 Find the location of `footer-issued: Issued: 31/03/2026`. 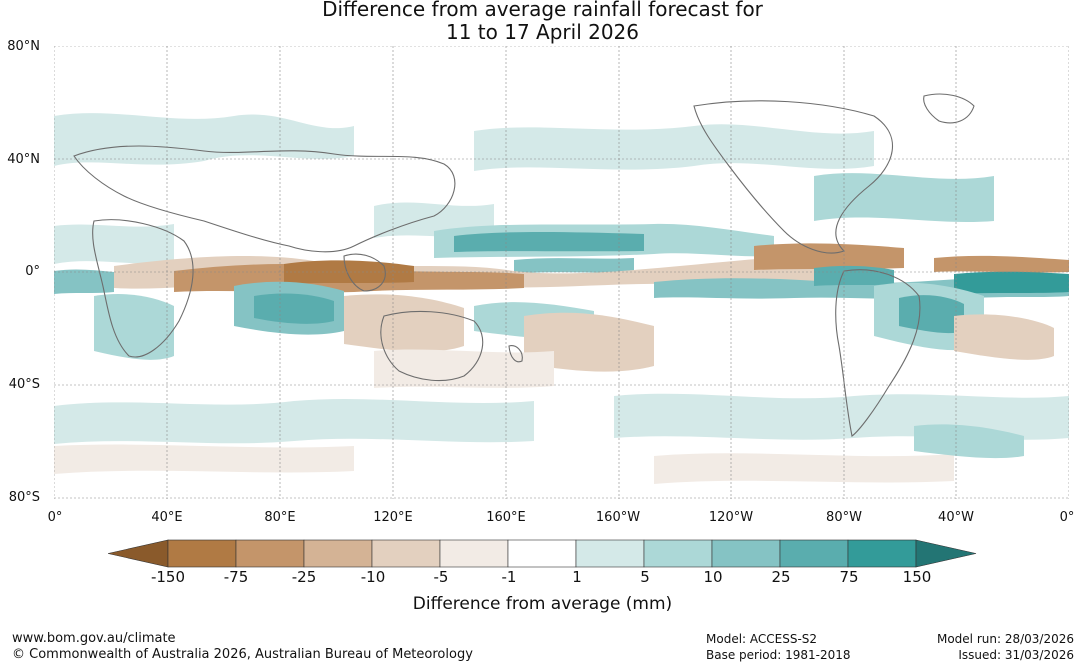

footer-issued: Issued: 31/03/2026 is located at coordinates (1016, 655).